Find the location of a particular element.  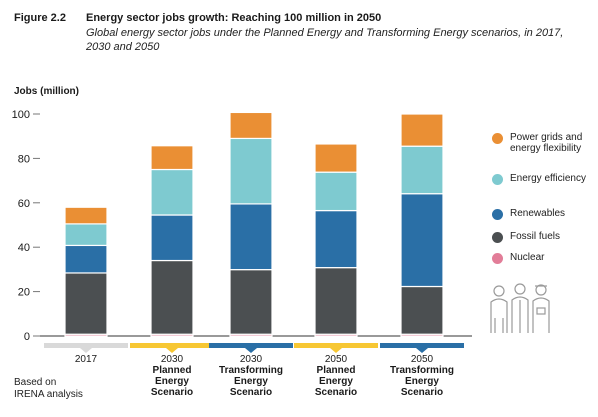

y-tick-label: 60 is located at coordinates (24, 204).